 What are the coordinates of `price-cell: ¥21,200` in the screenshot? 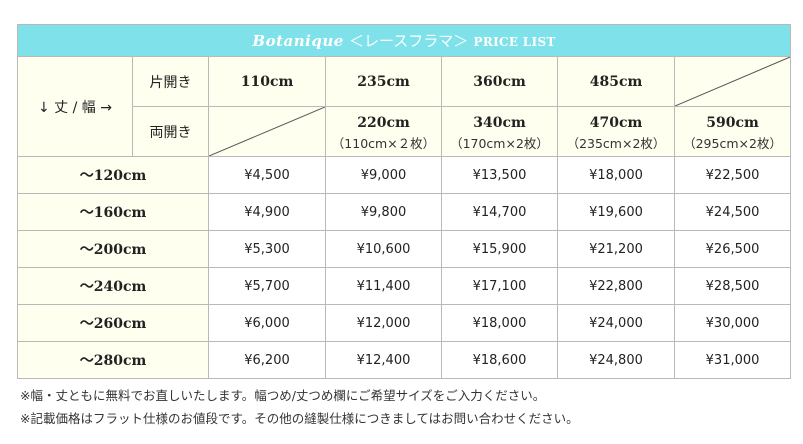 It's located at (616, 249).